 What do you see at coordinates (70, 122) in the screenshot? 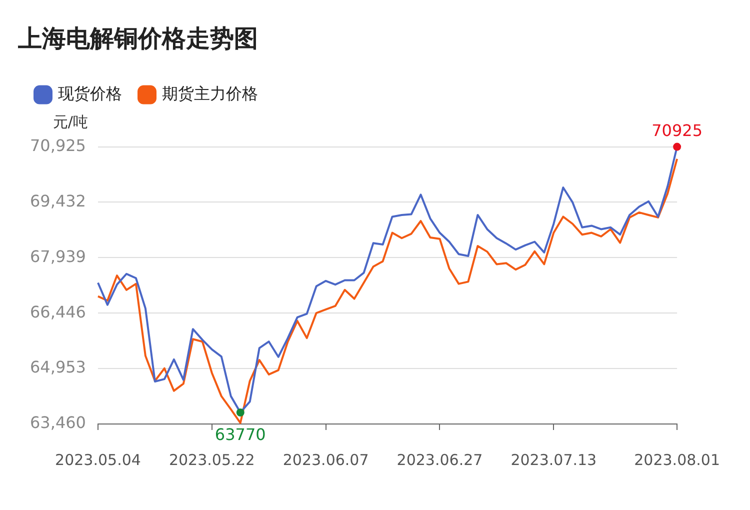
I see `y-axis-title: 元/吨` at bounding box center [70, 122].